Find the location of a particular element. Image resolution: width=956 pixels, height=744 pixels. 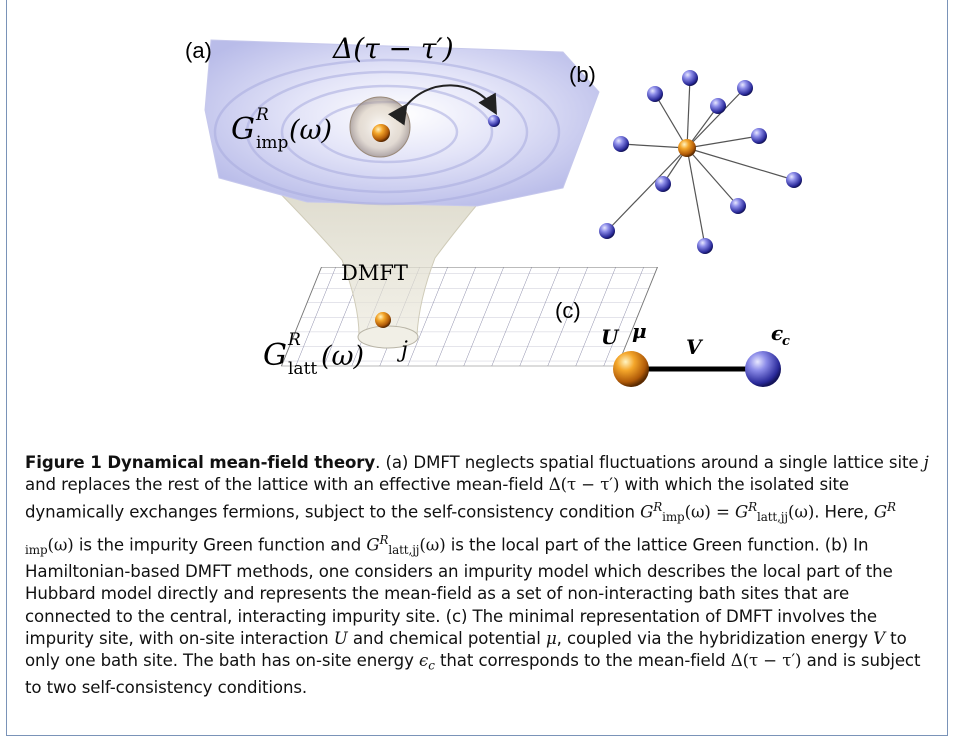

svg-text: imp is located at coordinates (272, 143).